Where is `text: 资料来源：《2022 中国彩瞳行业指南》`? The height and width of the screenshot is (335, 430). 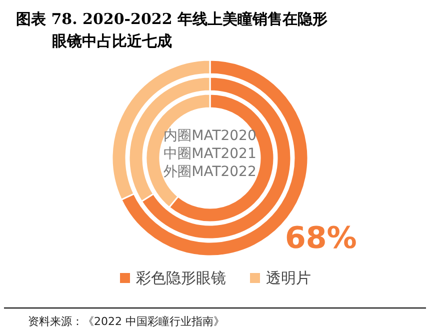
text: 资料来源：《2022 中国彩瞳行业指南》 is located at coordinates (126, 321).